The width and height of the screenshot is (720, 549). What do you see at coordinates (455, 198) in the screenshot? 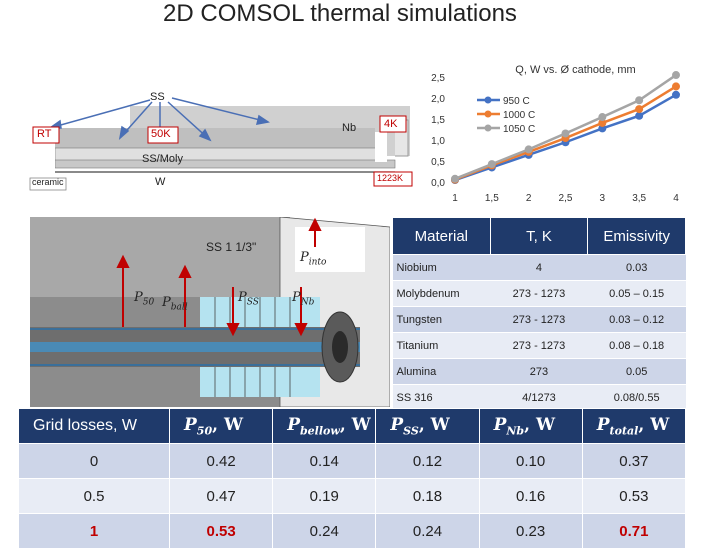
I see `x-tick-label: 1` at bounding box center [455, 198].